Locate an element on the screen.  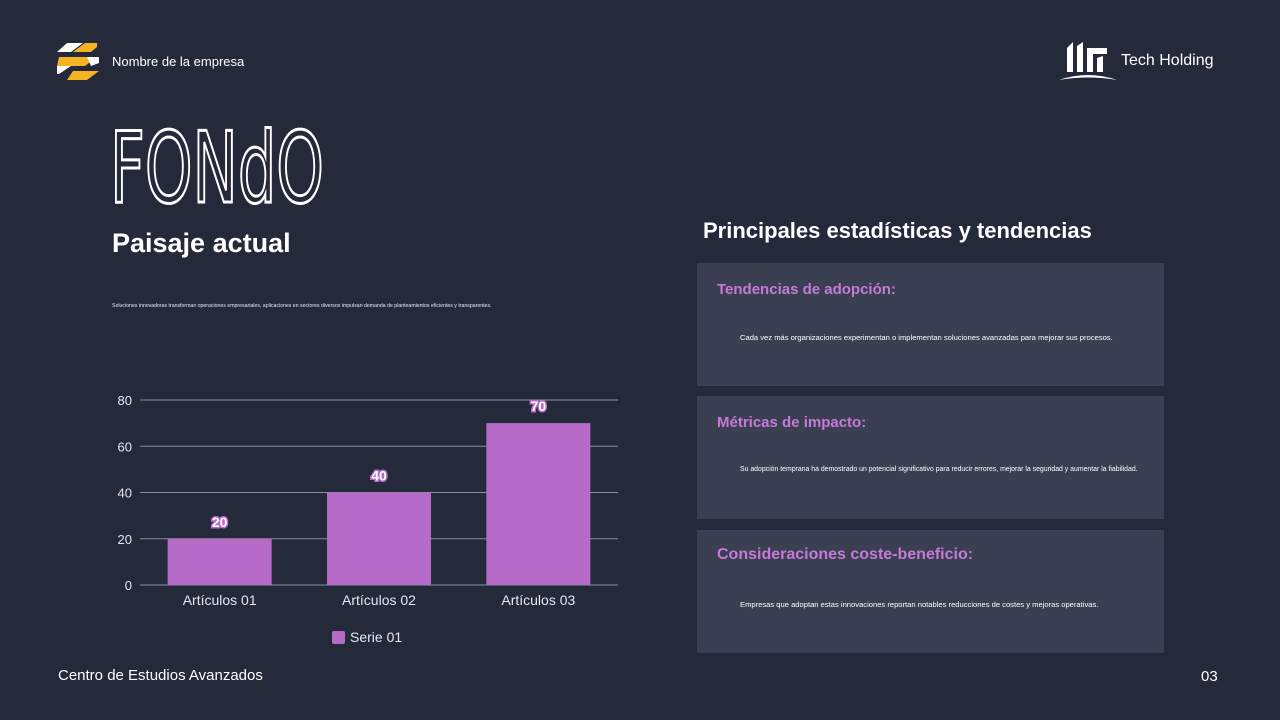
data-label: 40 is located at coordinates (379, 476).